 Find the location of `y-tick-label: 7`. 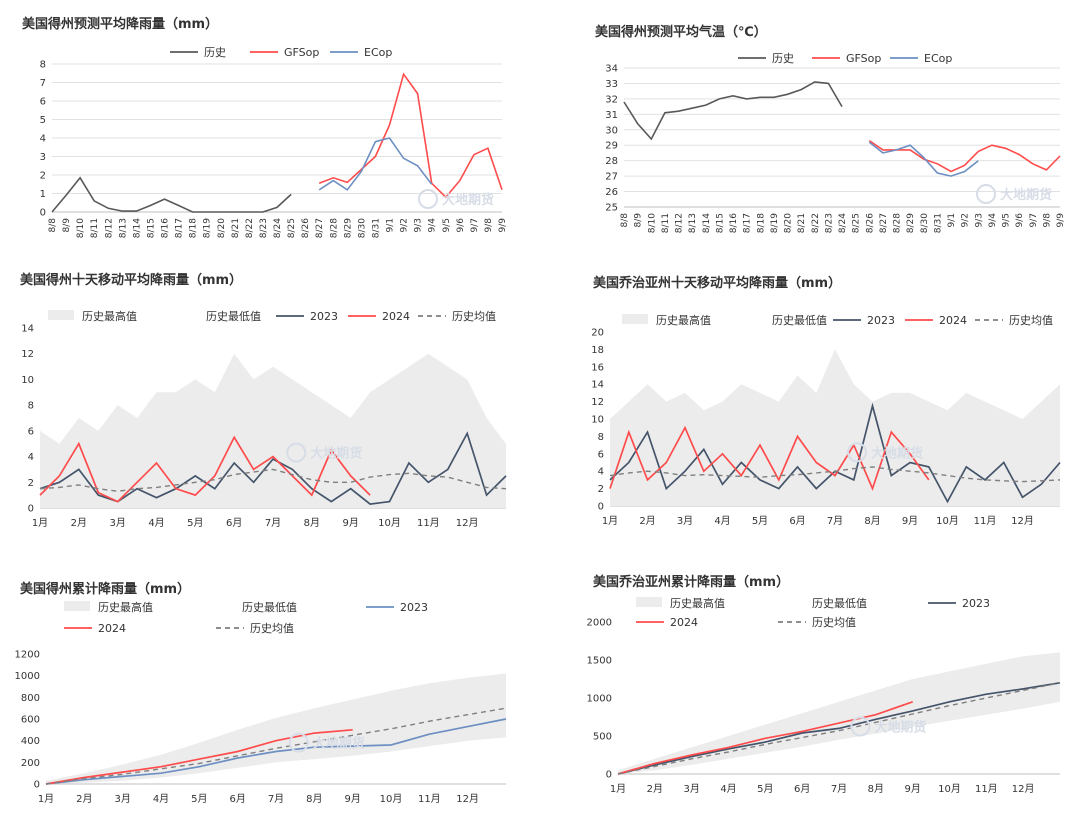

y-tick-label: 7 is located at coordinates (43, 83).